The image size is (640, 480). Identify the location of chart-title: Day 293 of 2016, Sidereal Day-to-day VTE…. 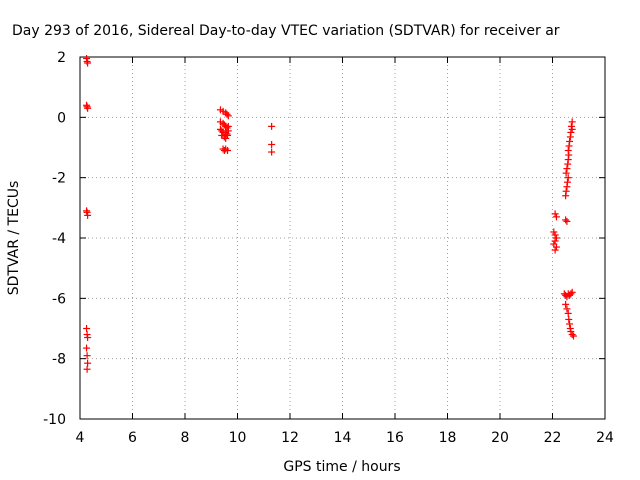
(286, 31).